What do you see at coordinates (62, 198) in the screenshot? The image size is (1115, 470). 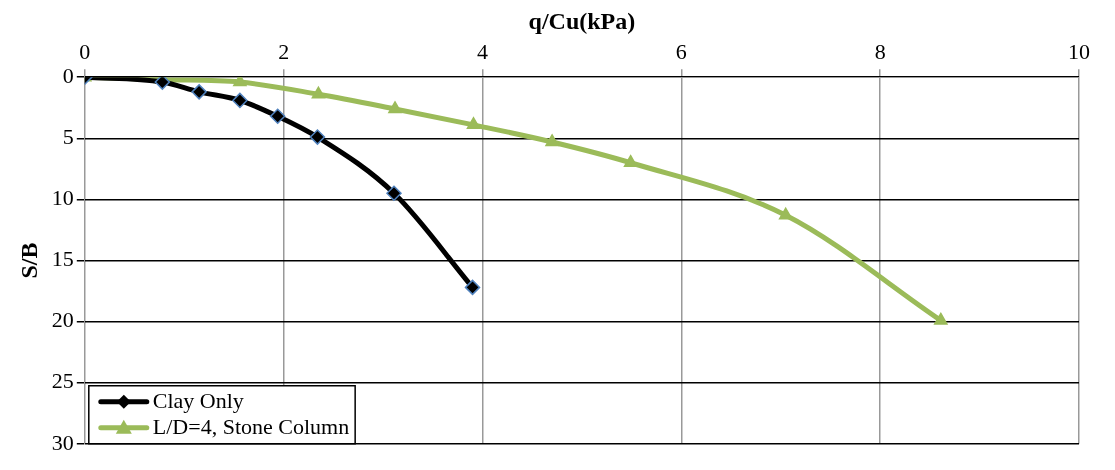 I see `y-tick-label: 10` at bounding box center [62, 198].